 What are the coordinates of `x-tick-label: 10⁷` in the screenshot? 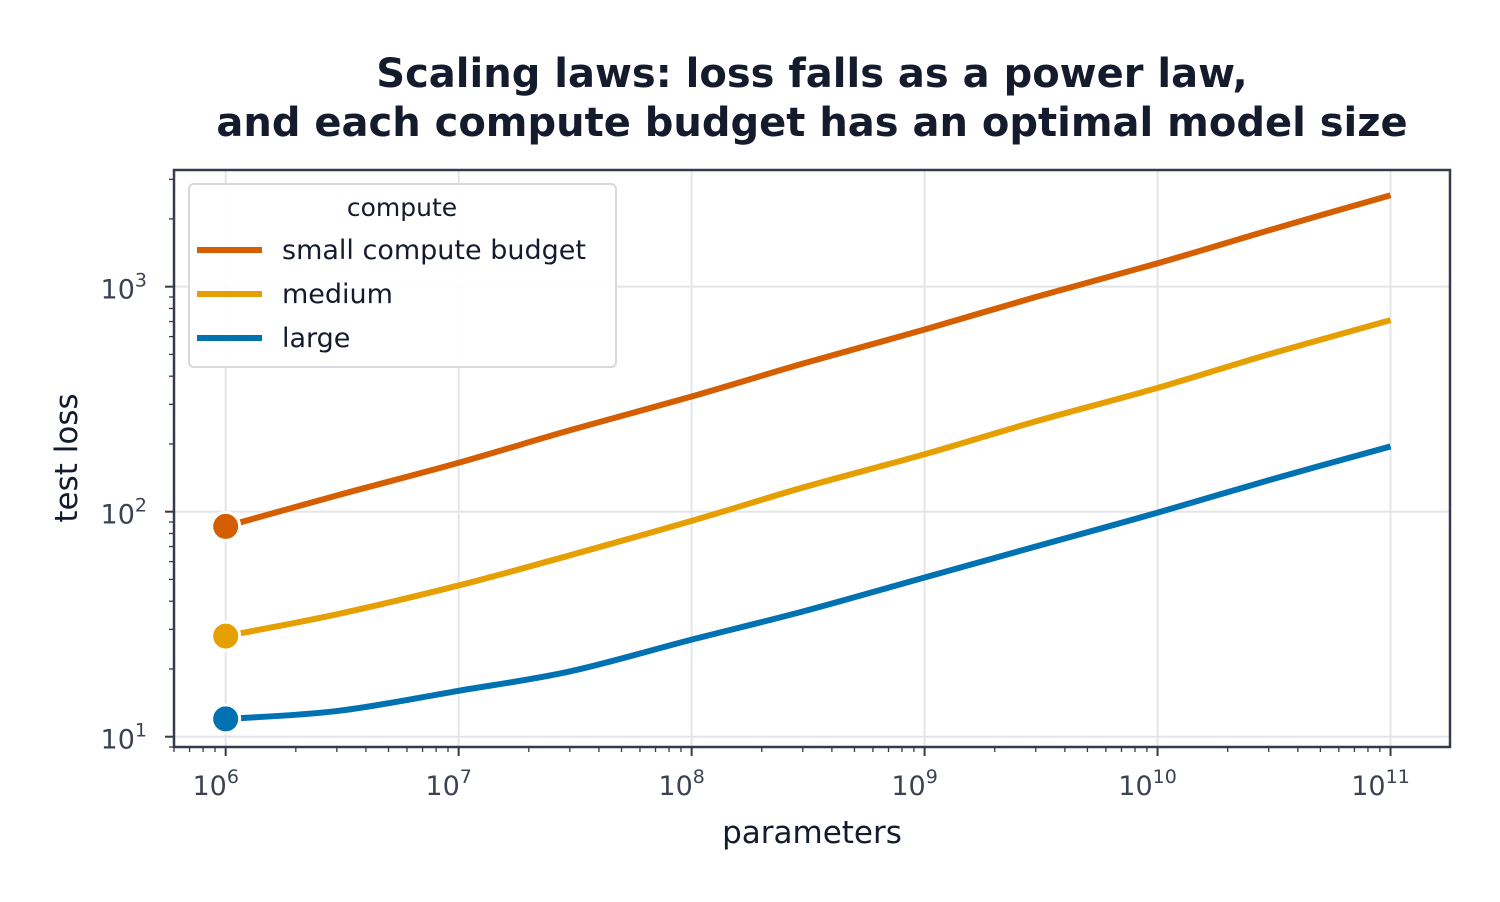 It's located at (448, 784).